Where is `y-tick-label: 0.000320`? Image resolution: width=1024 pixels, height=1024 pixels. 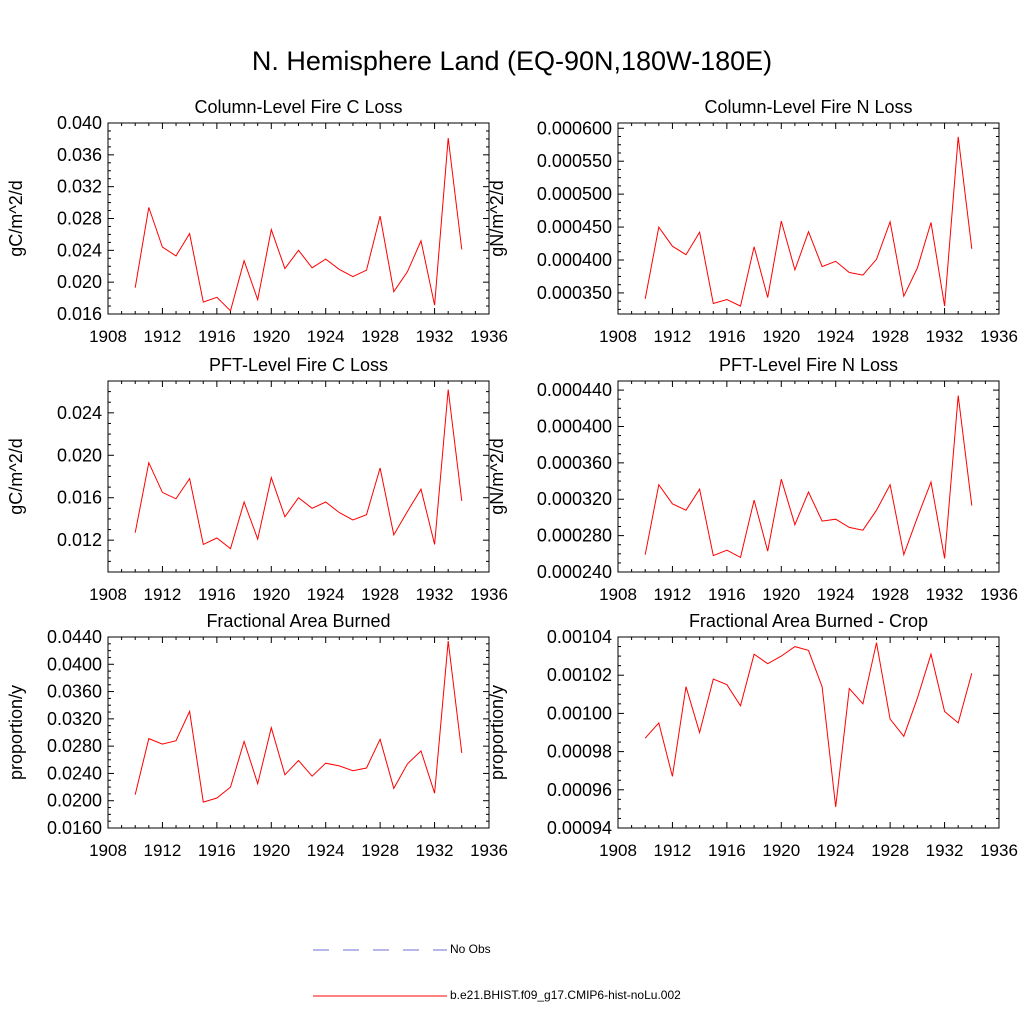 y-tick-label: 0.000320 is located at coordinates (574, 499).